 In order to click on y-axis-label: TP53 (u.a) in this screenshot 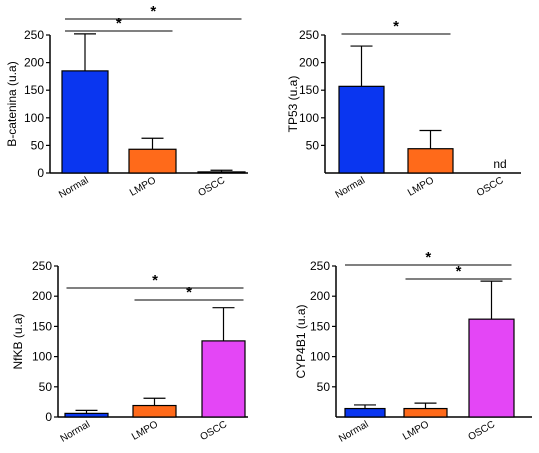, I will do `click(293, 104)`.